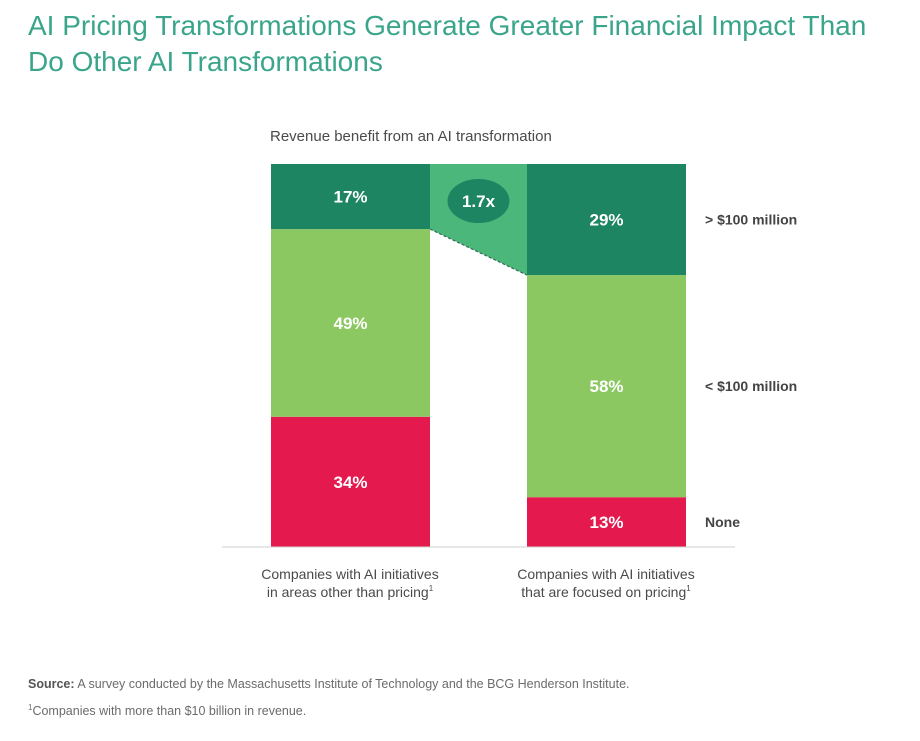 This screenshot has height=741, width=920. What do you see at coordinates (51, 684) in the screenshot?
I see `source-label: Source:` at bounding box center [51, 684].